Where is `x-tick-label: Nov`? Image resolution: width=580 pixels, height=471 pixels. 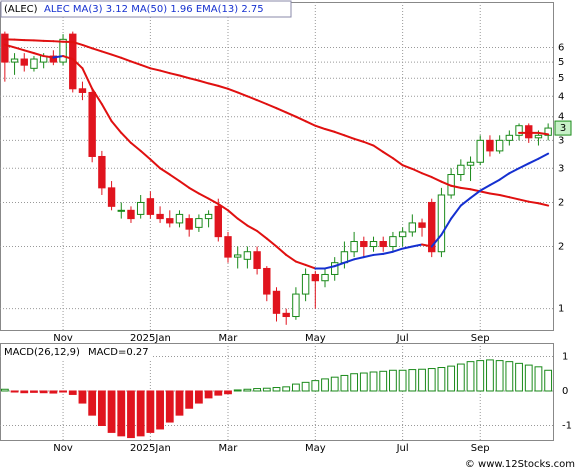 x-tick-label: Nov is located at coordinates (63, 448).